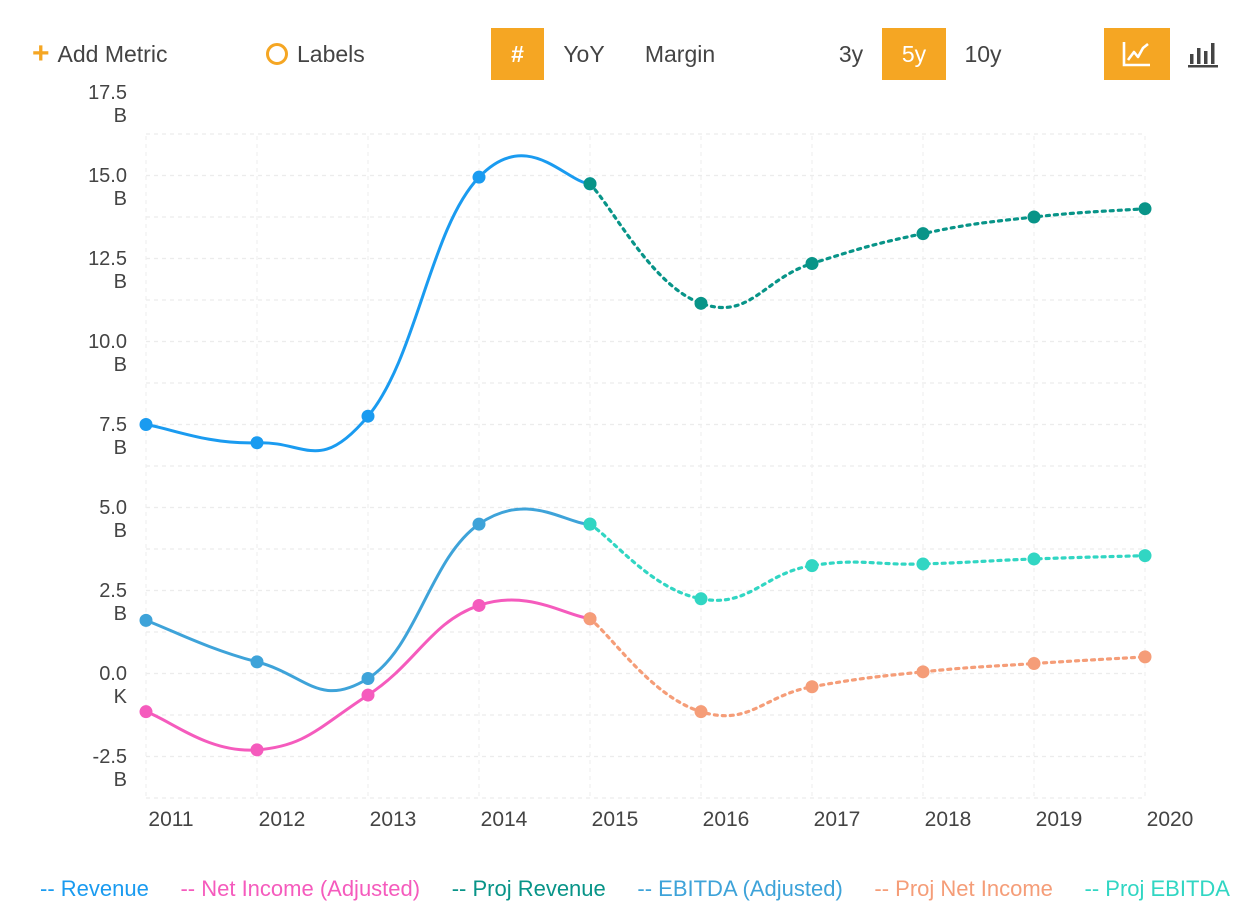 Image resolution: width=1246 pixels, height=924 pixels. I want to click on y-tick-label: 0.0, so click(113, 674).